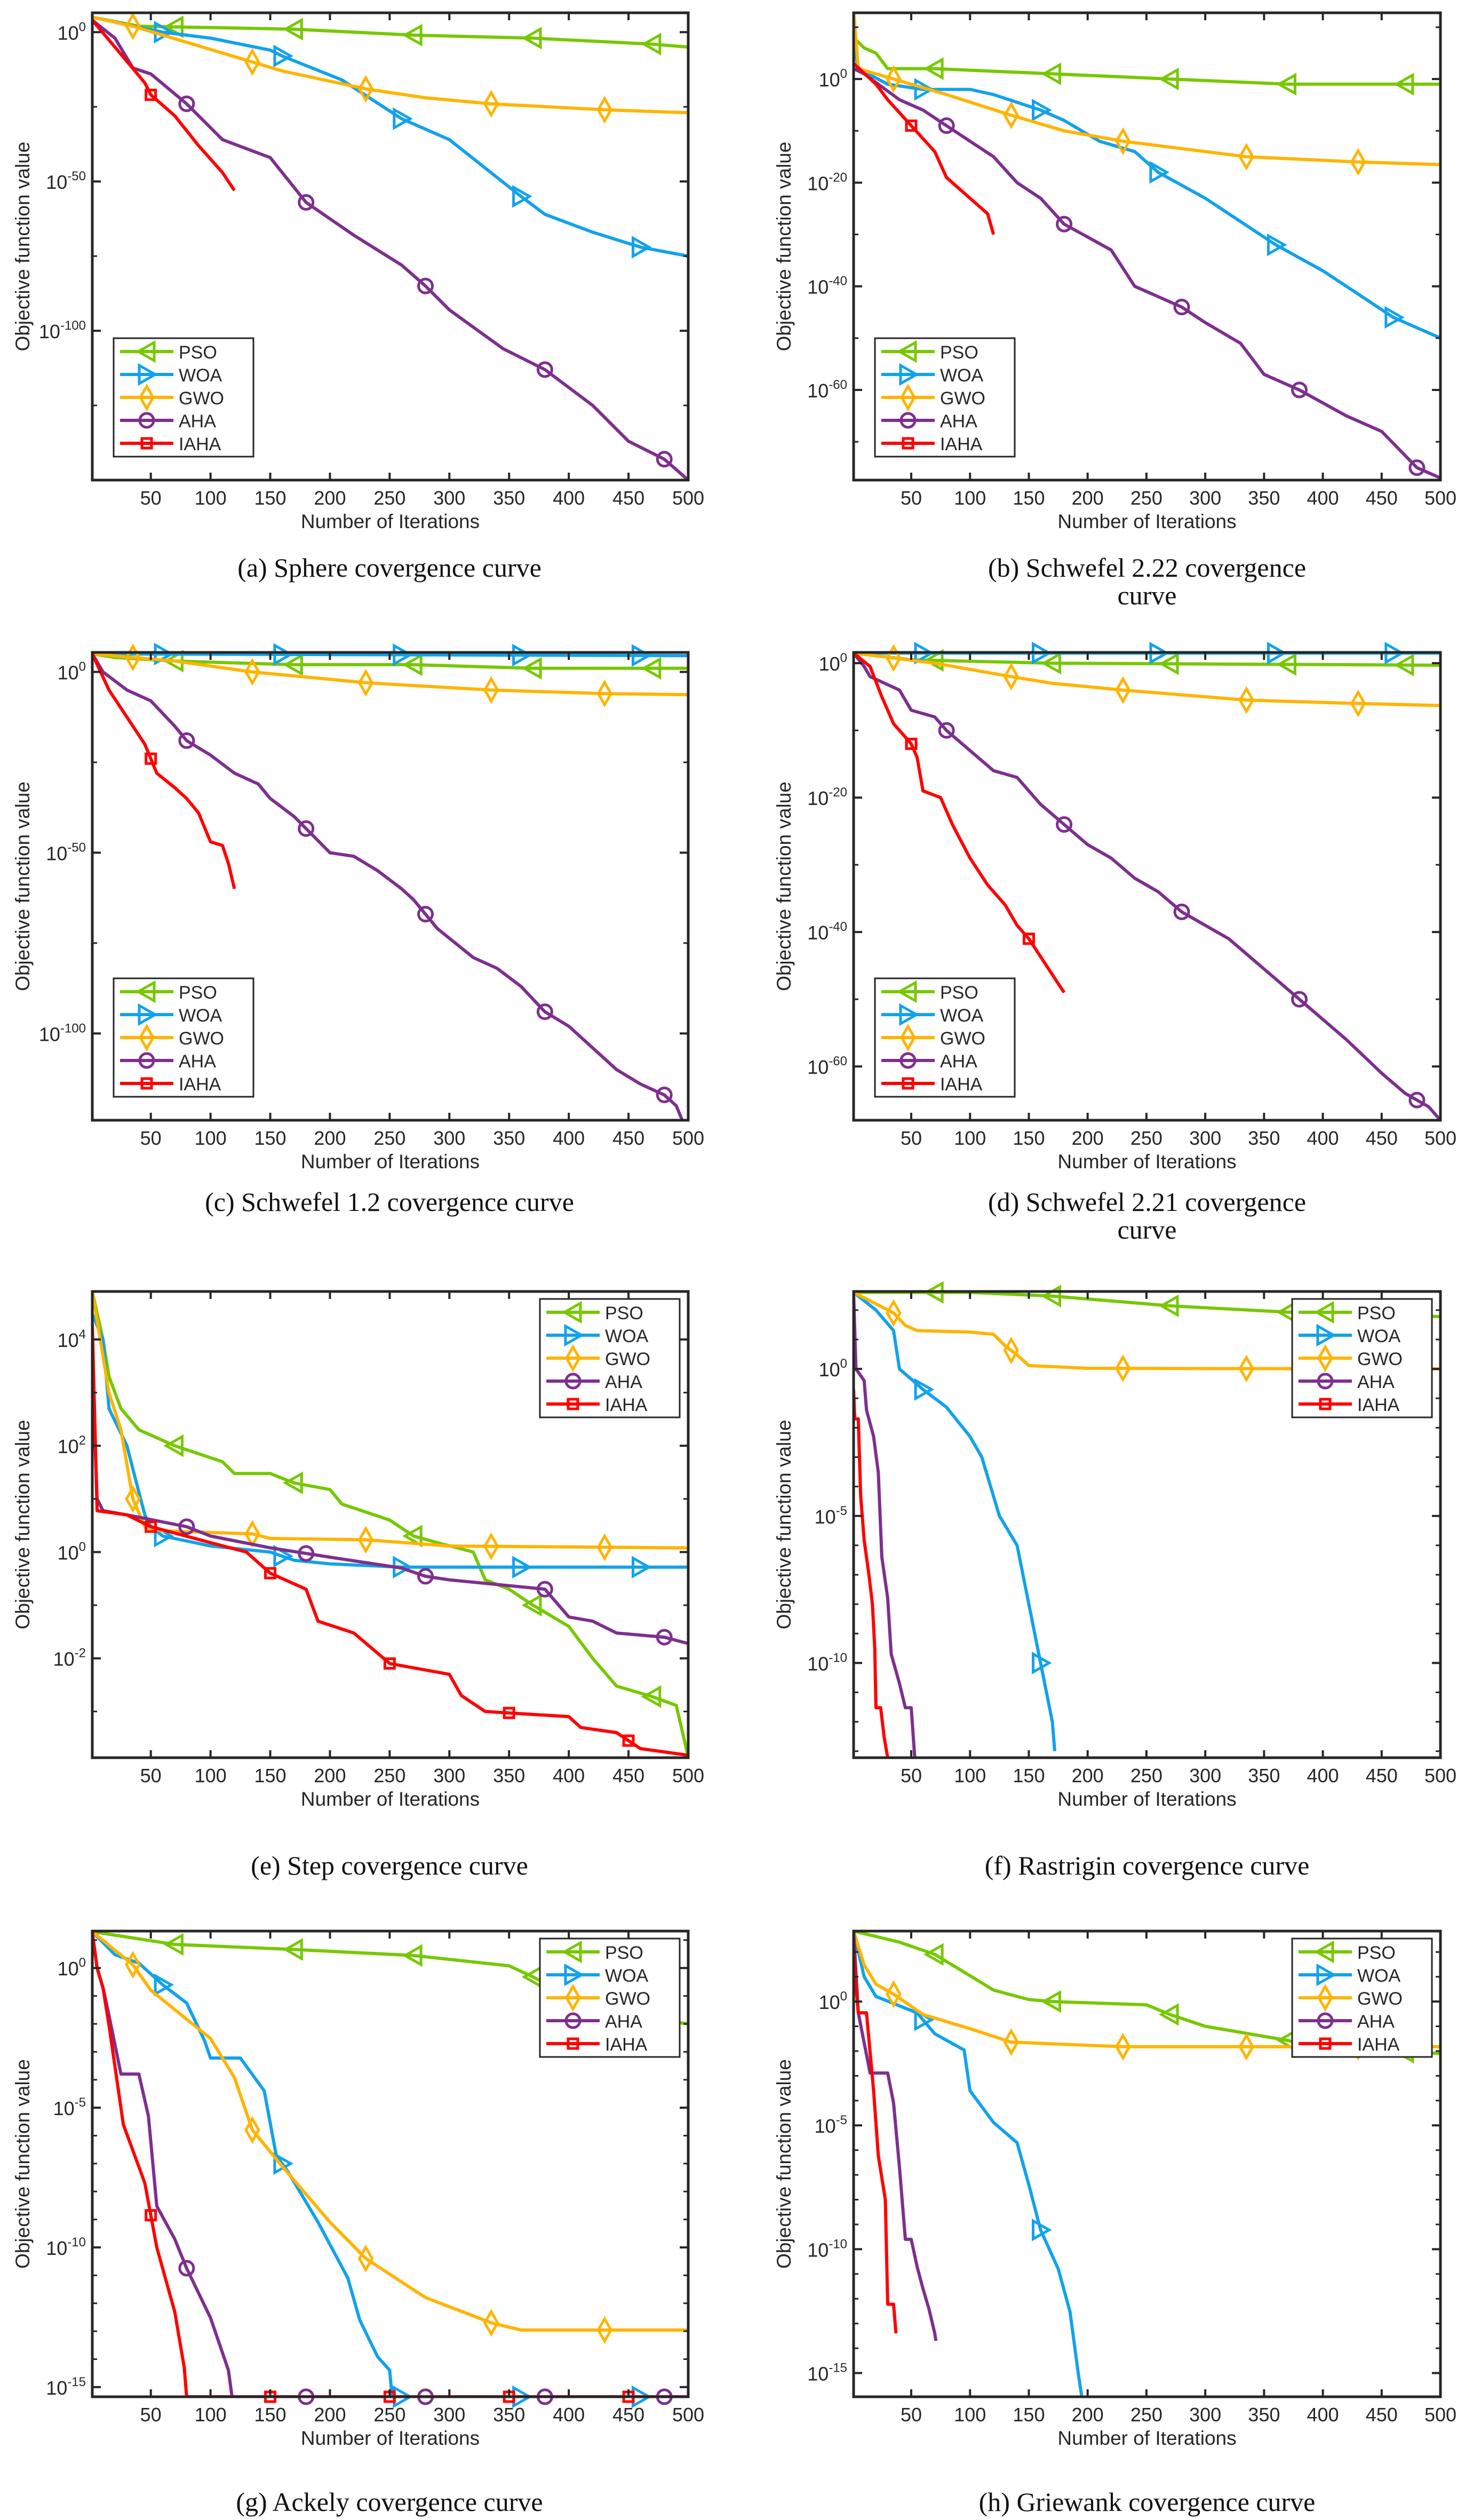  Describe the element at coordinates (627, 1976) in the screenshot. I see `legend-label-woa: WOA` at that location.